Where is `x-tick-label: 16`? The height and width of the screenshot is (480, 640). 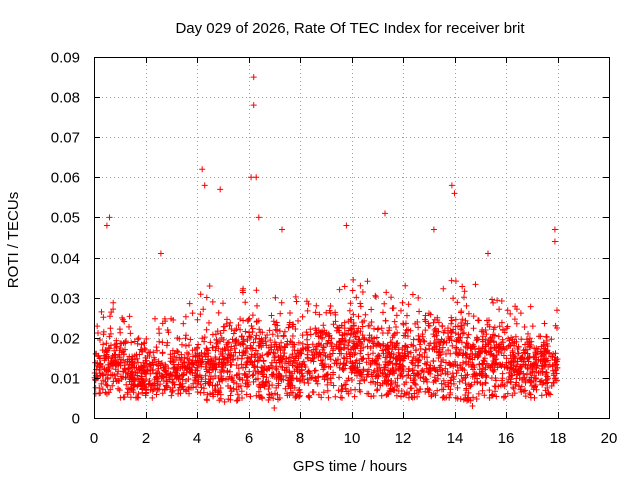 x-tick-label: 16 is located at coordinates (506, 438).